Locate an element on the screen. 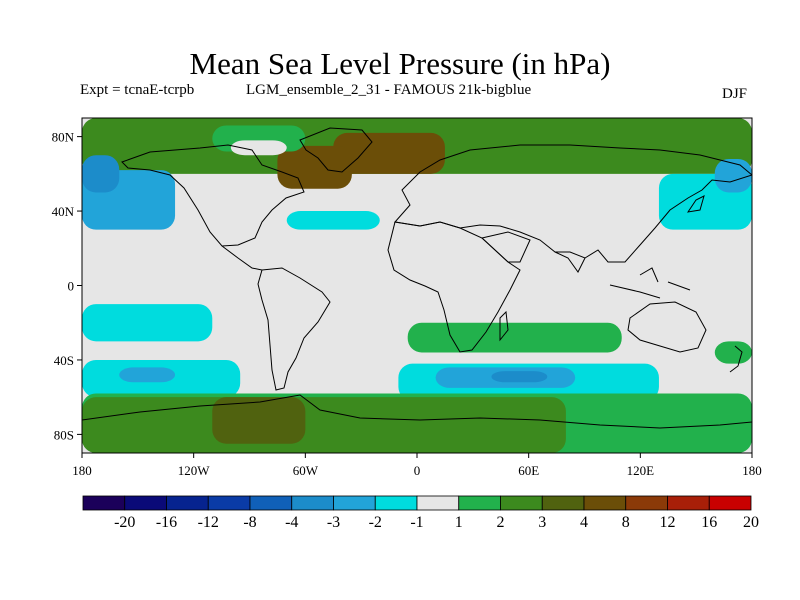  x-tick-label: 60W is located at coordinates (306, 470).